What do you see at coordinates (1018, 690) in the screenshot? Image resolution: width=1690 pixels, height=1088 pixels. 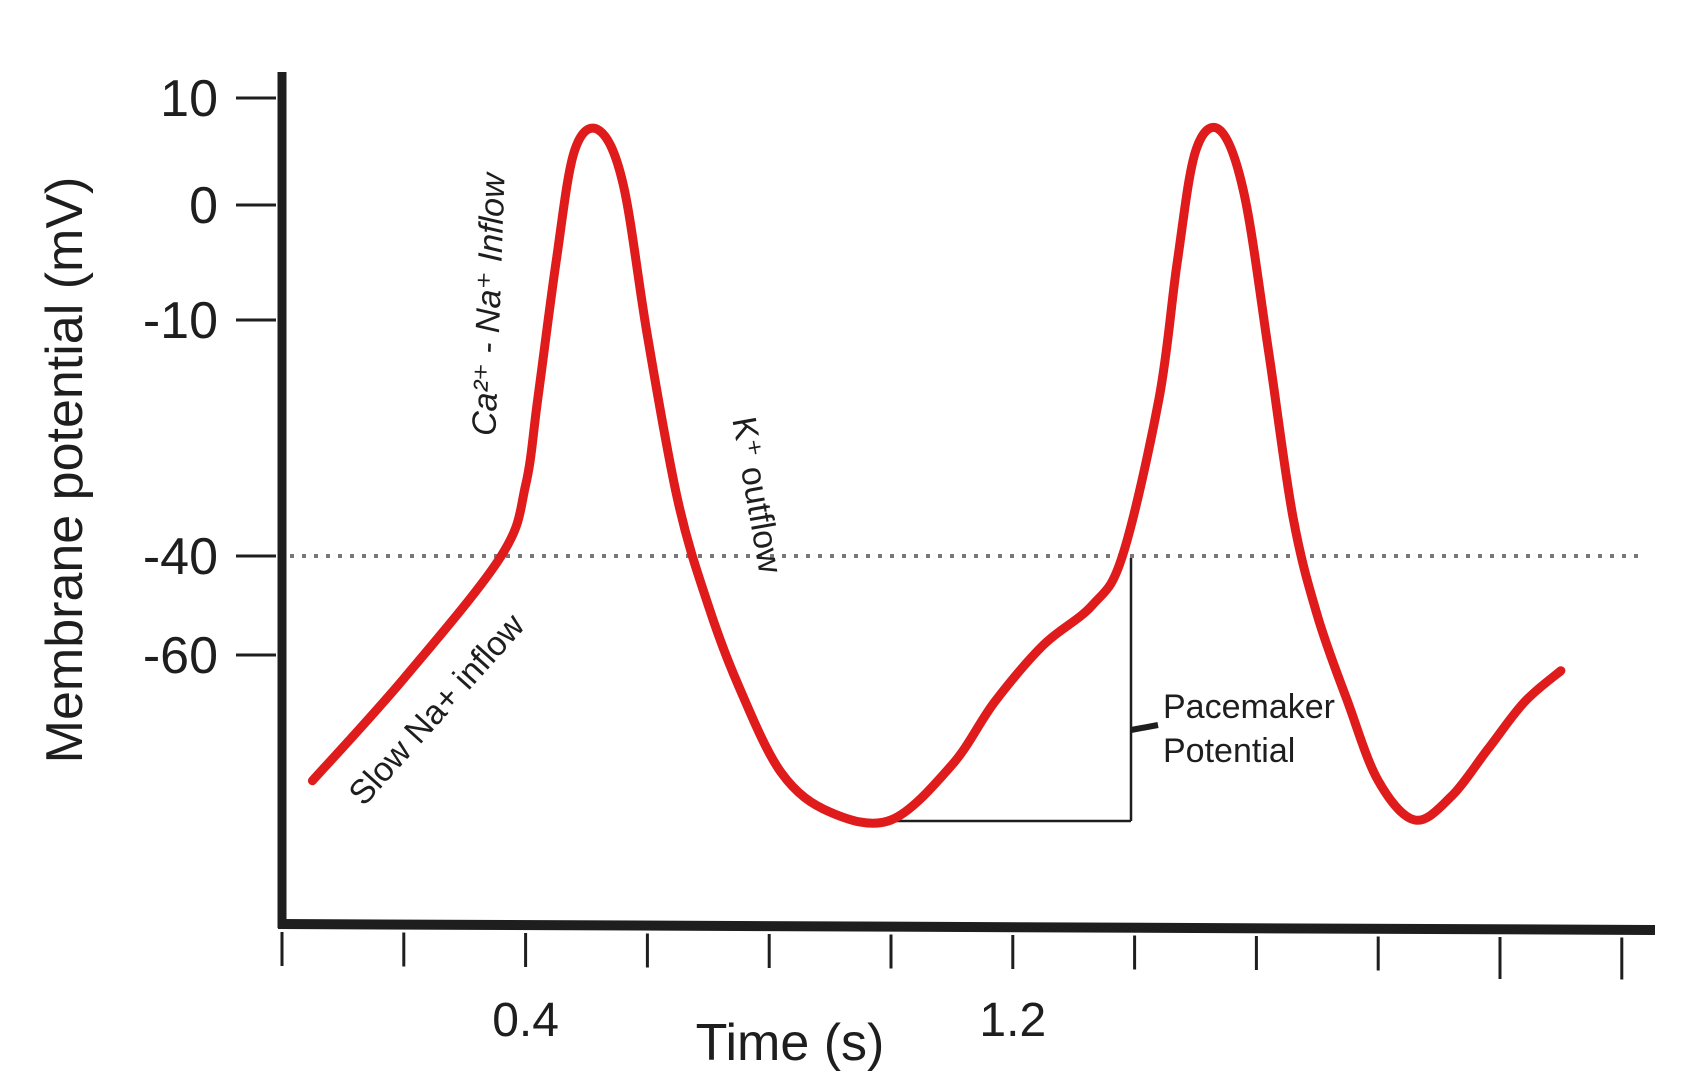 I see `pacemaker-bracket` at bounding box center [1018, 690].